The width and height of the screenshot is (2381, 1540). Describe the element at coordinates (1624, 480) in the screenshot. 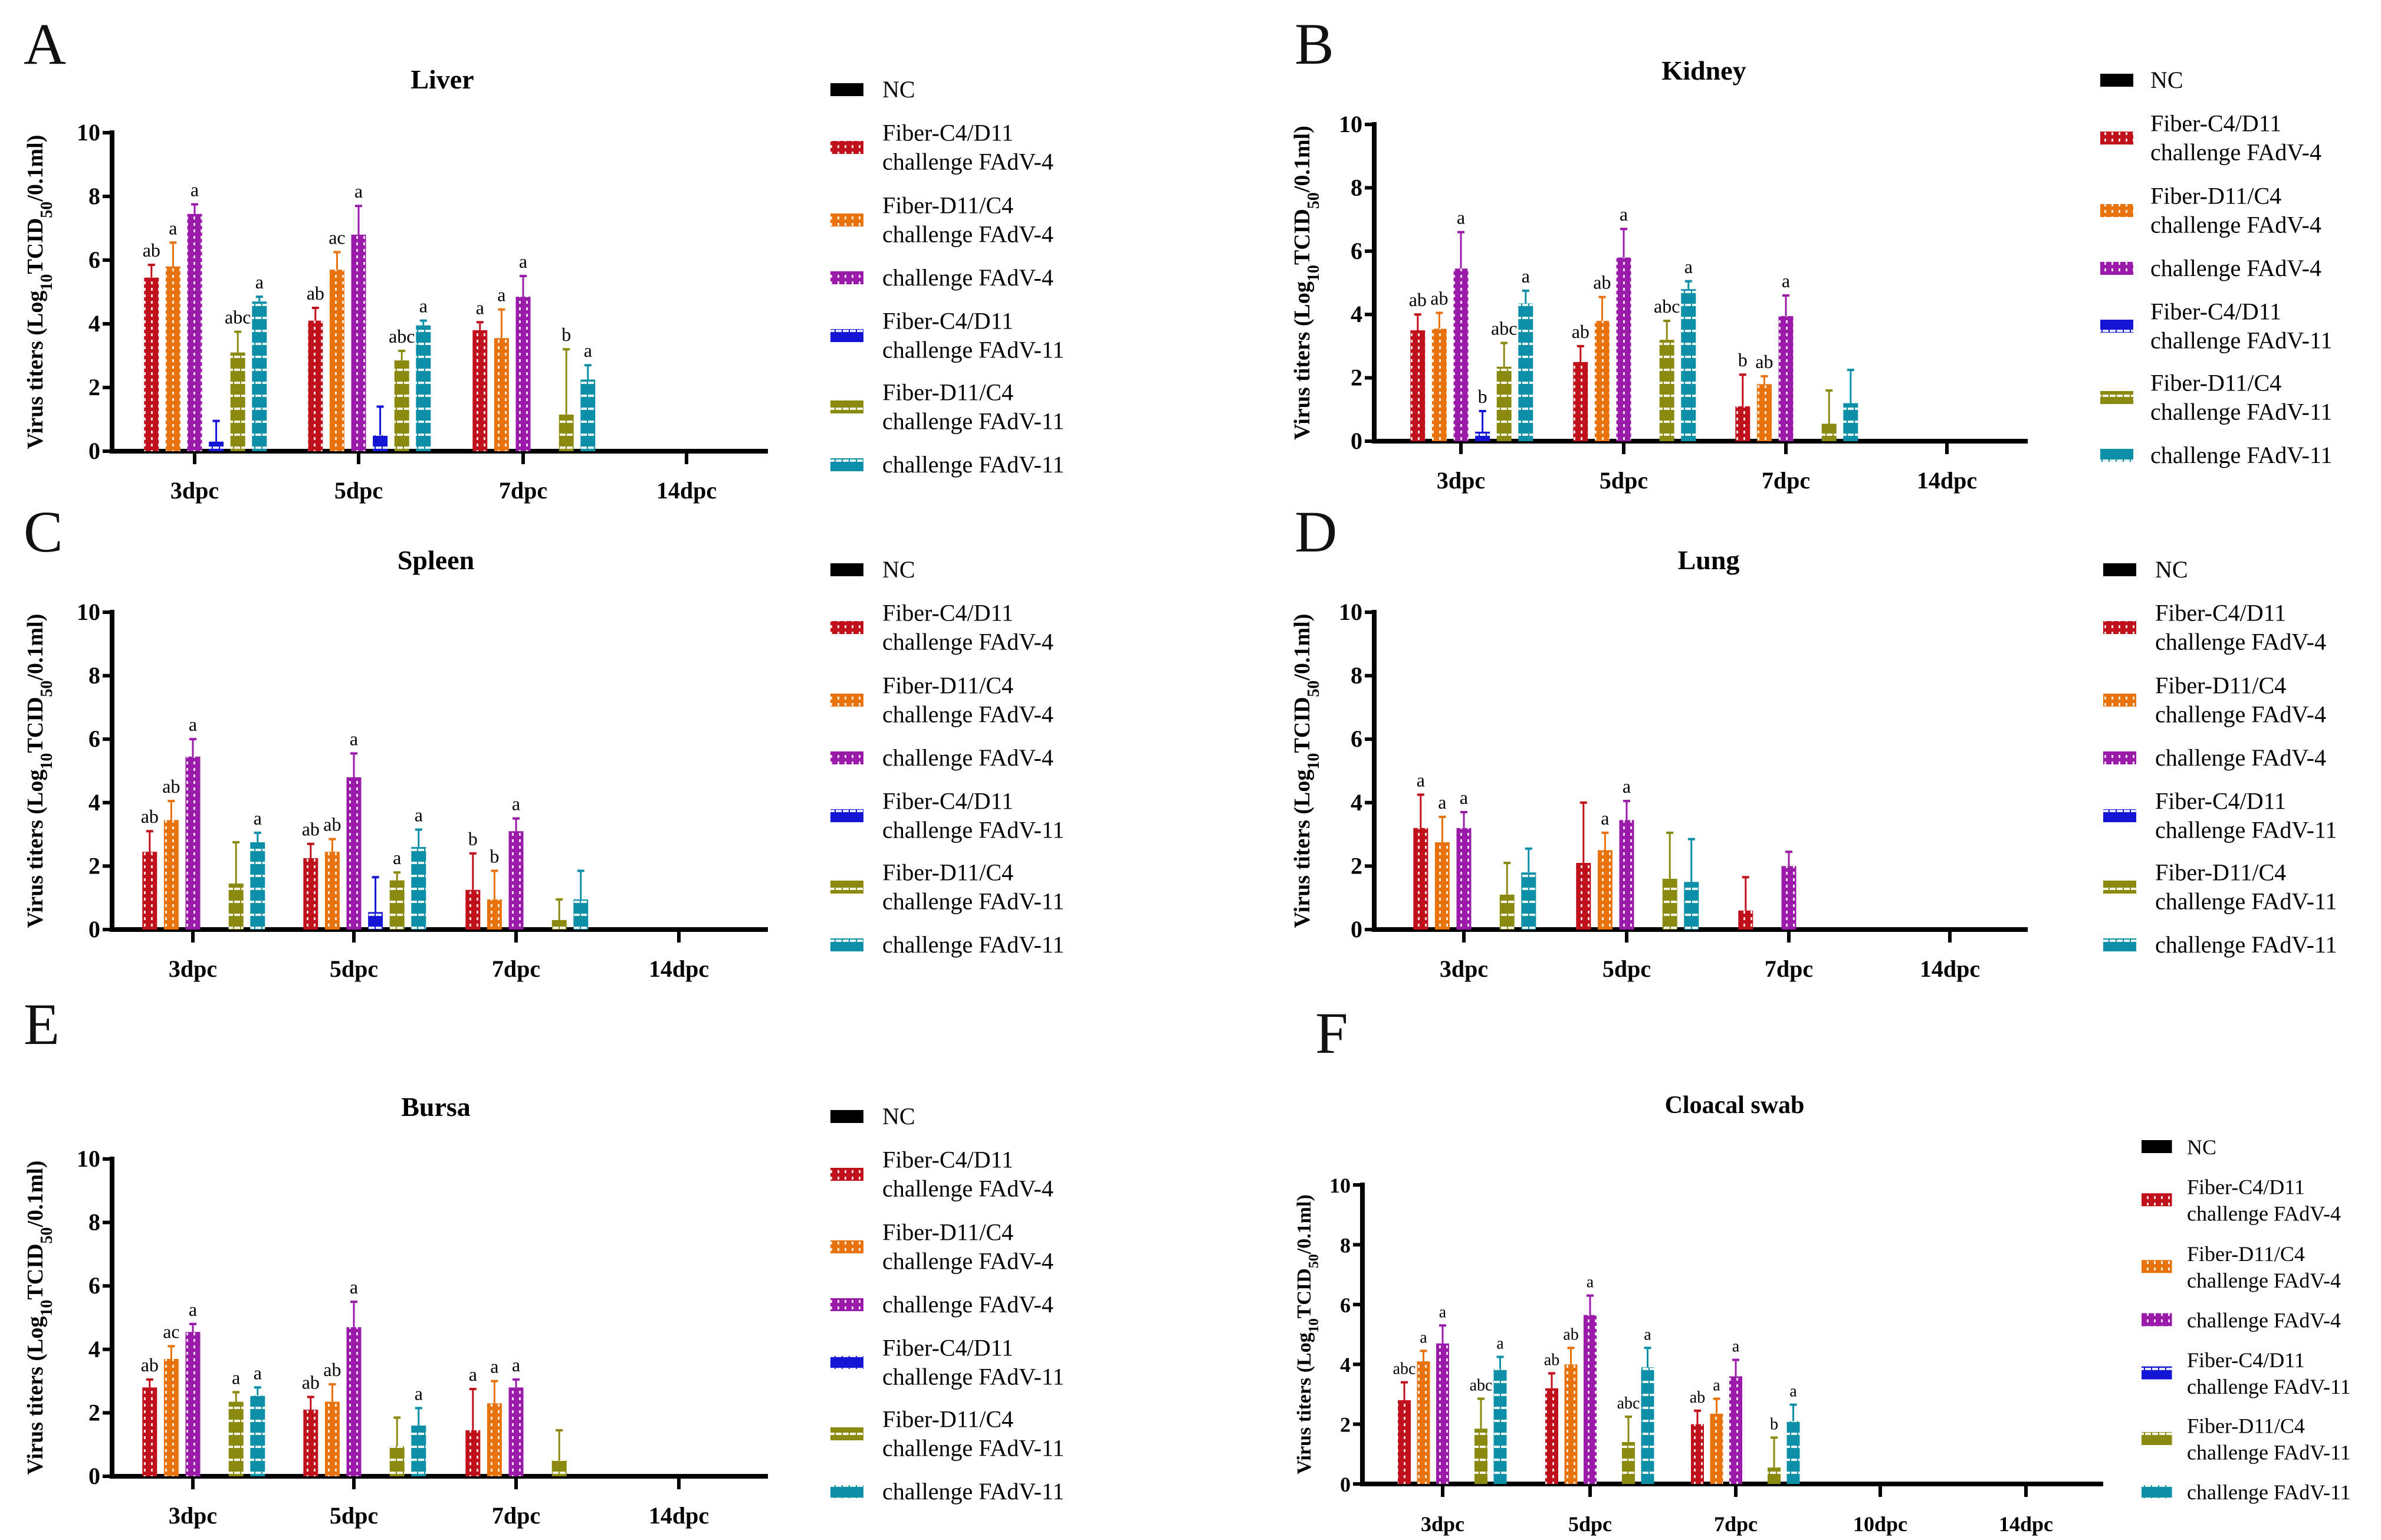

I see `x-tick-label: 5dpc` at that location.